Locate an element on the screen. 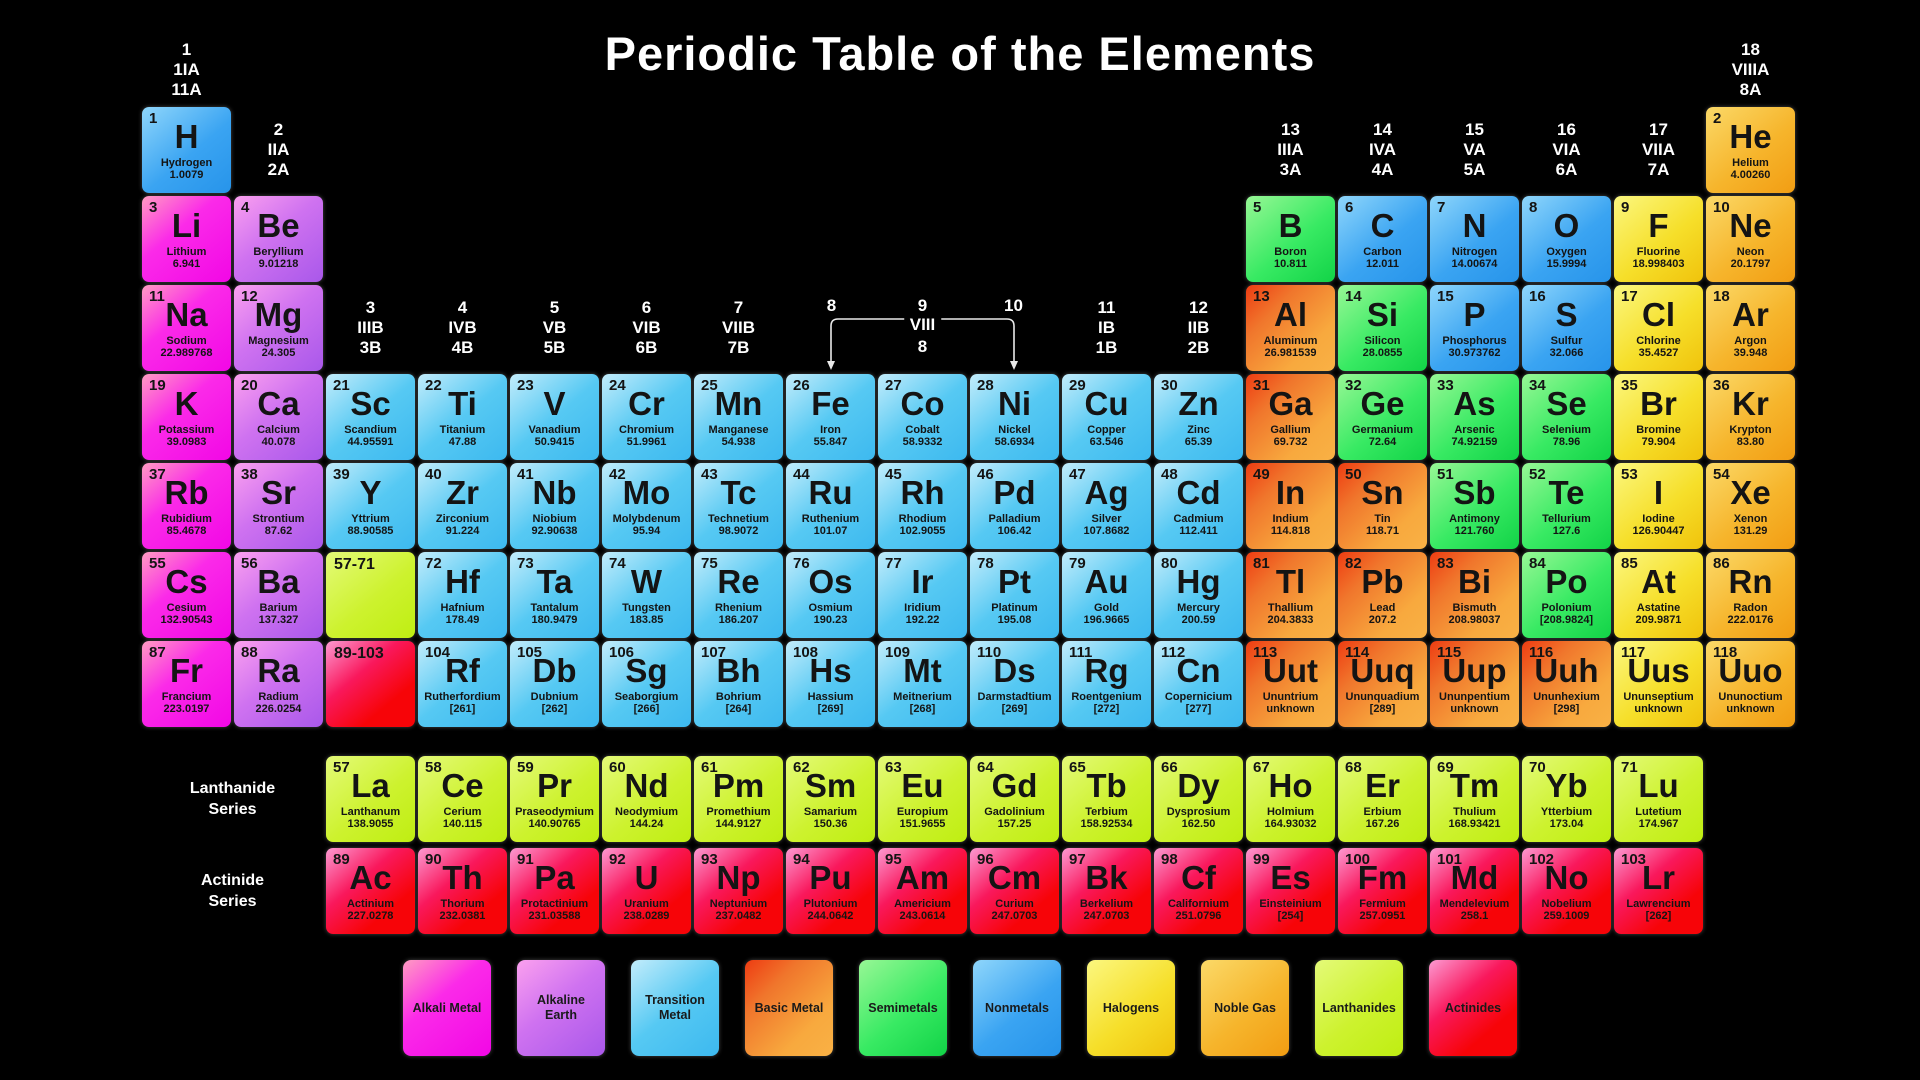  element-cell-md: 101 Md Mendelevium 258.1 is located at coordinates (1474, 891).